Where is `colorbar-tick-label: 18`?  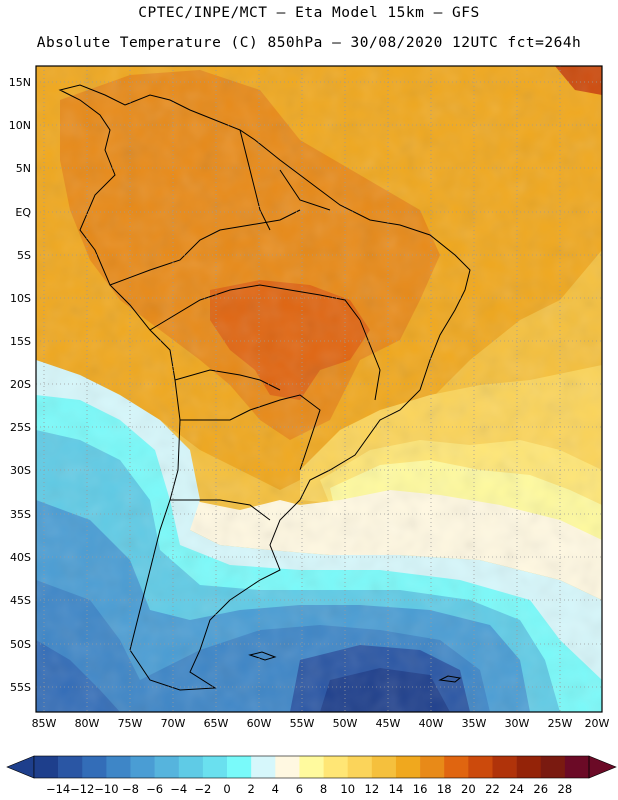 colorbar-tick-label: 18 is located at coordinates (444, 789).